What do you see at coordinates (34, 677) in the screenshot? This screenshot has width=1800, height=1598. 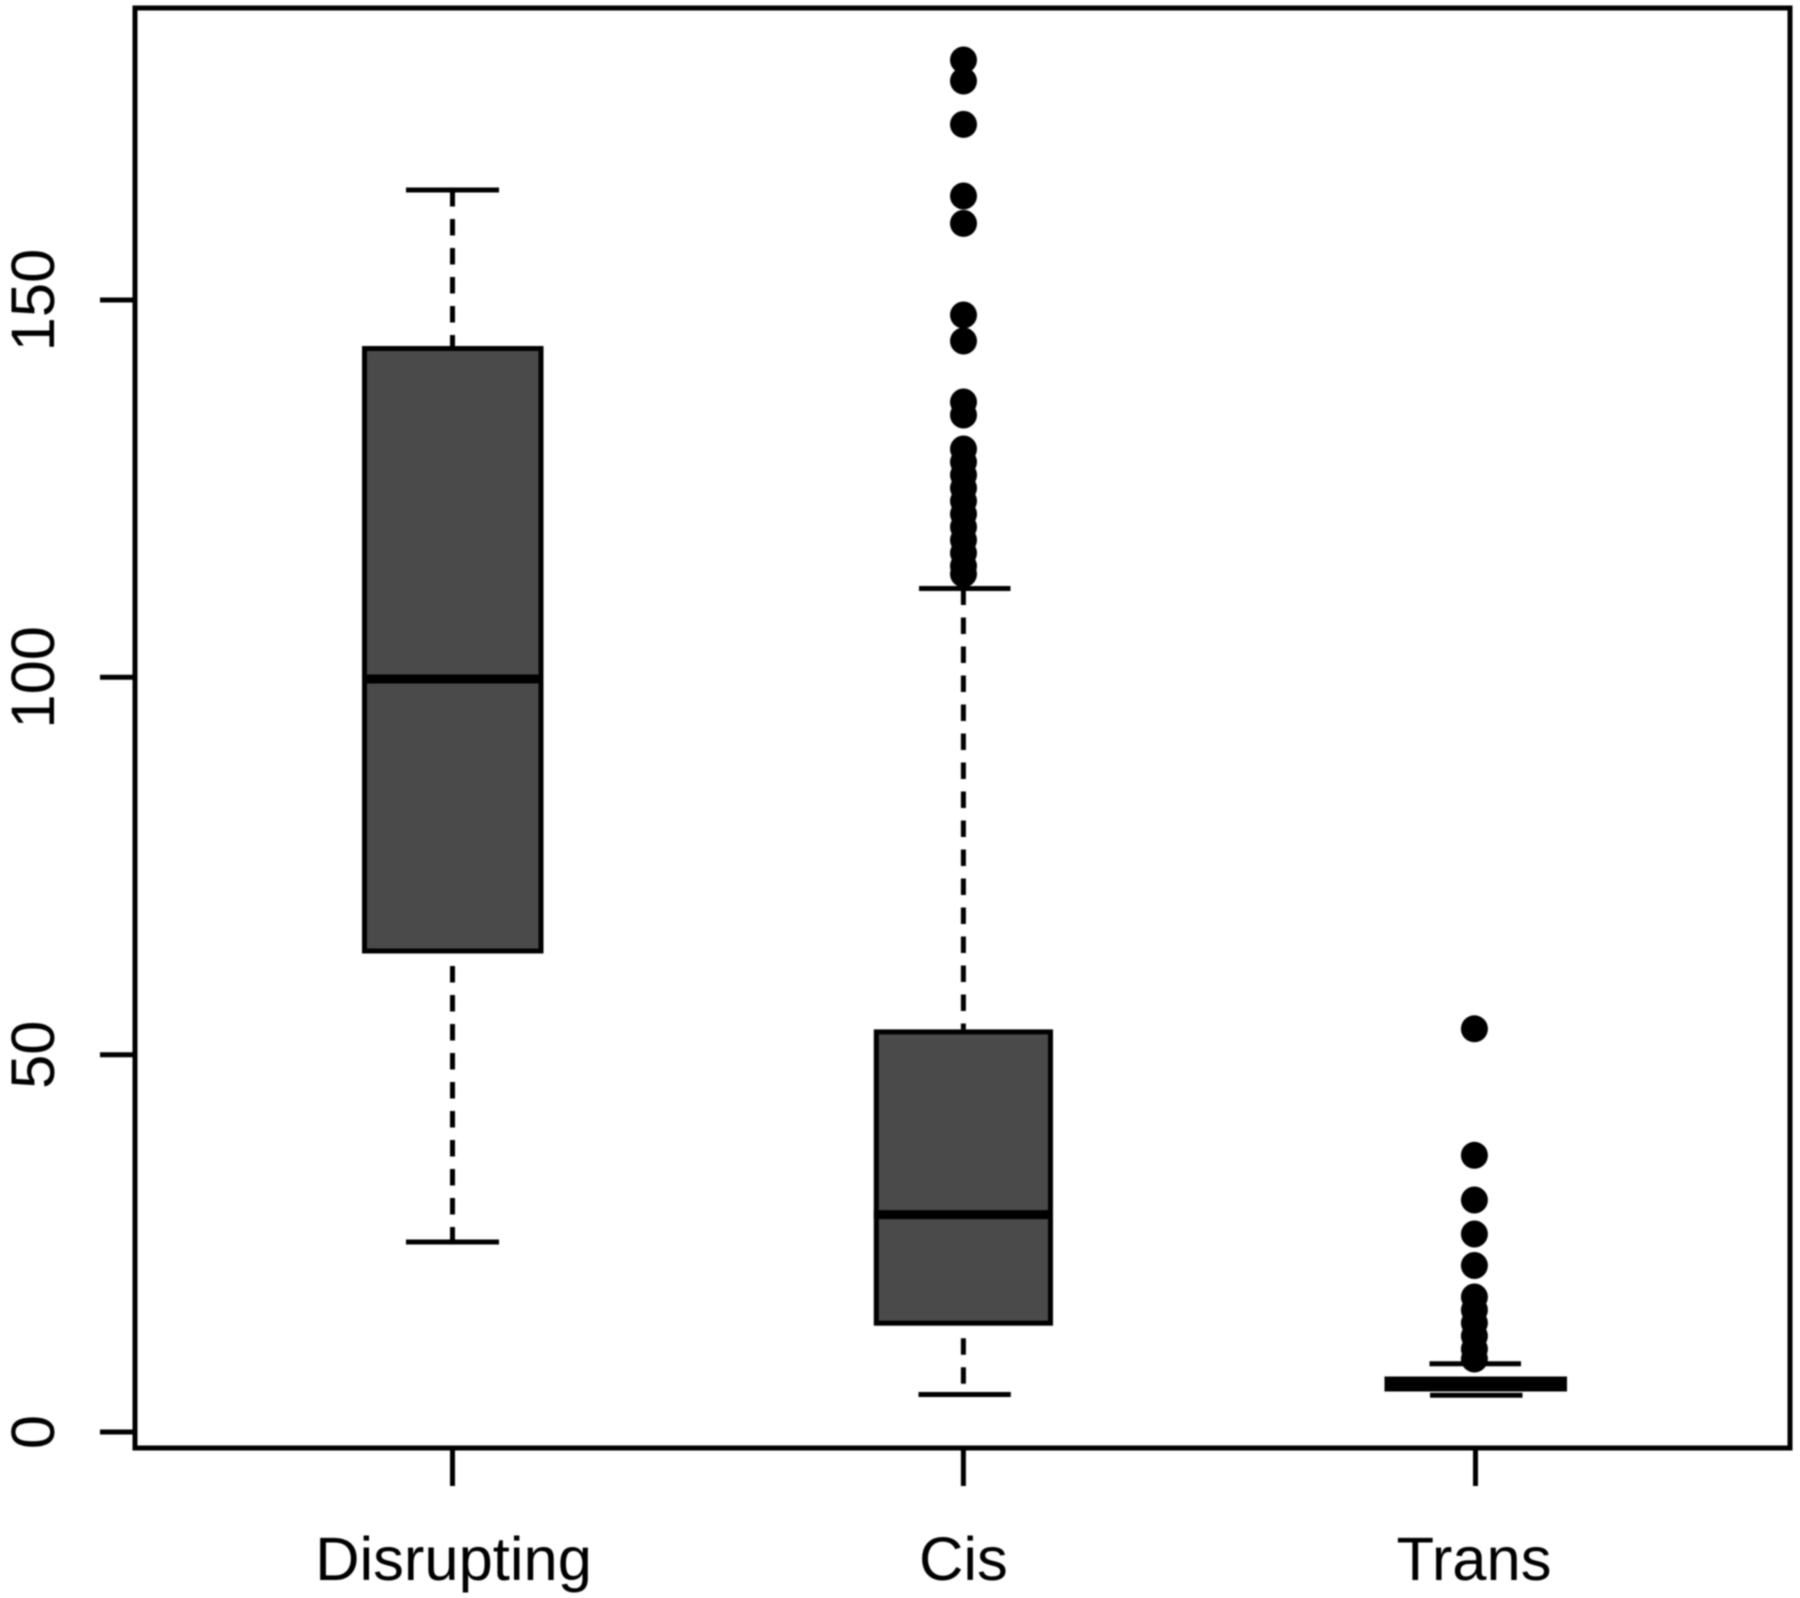 I see `svg-text: 100` at bounding box center [34, 677].